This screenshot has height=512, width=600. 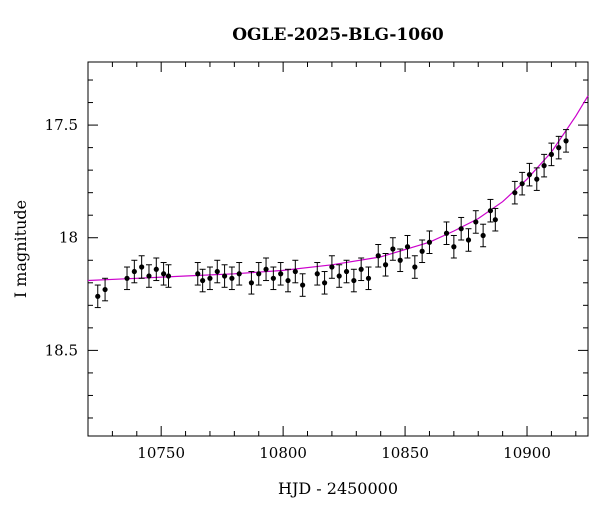 I want to click on x-tick-label: 10800, so click(x=283, y=453).